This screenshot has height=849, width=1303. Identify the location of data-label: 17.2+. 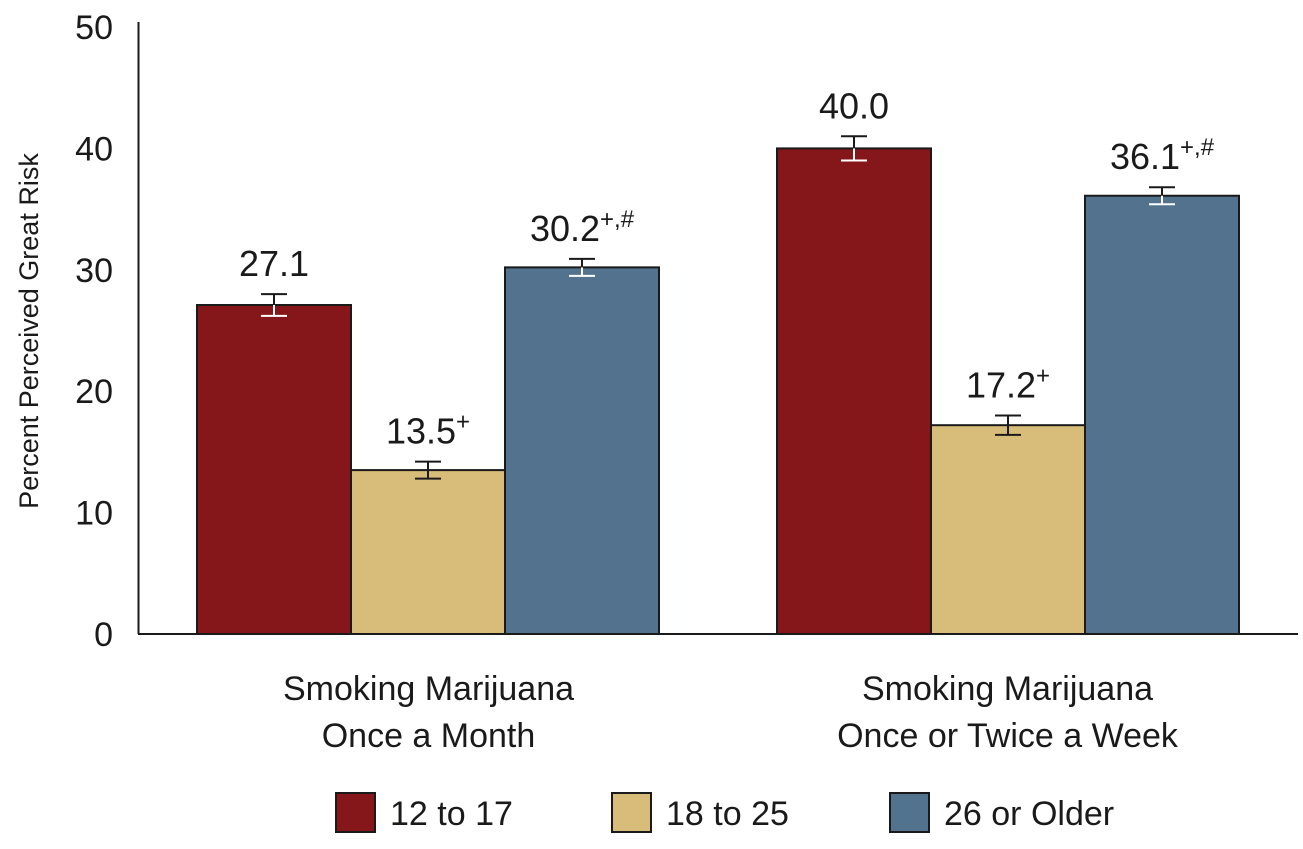
(1008, 383).